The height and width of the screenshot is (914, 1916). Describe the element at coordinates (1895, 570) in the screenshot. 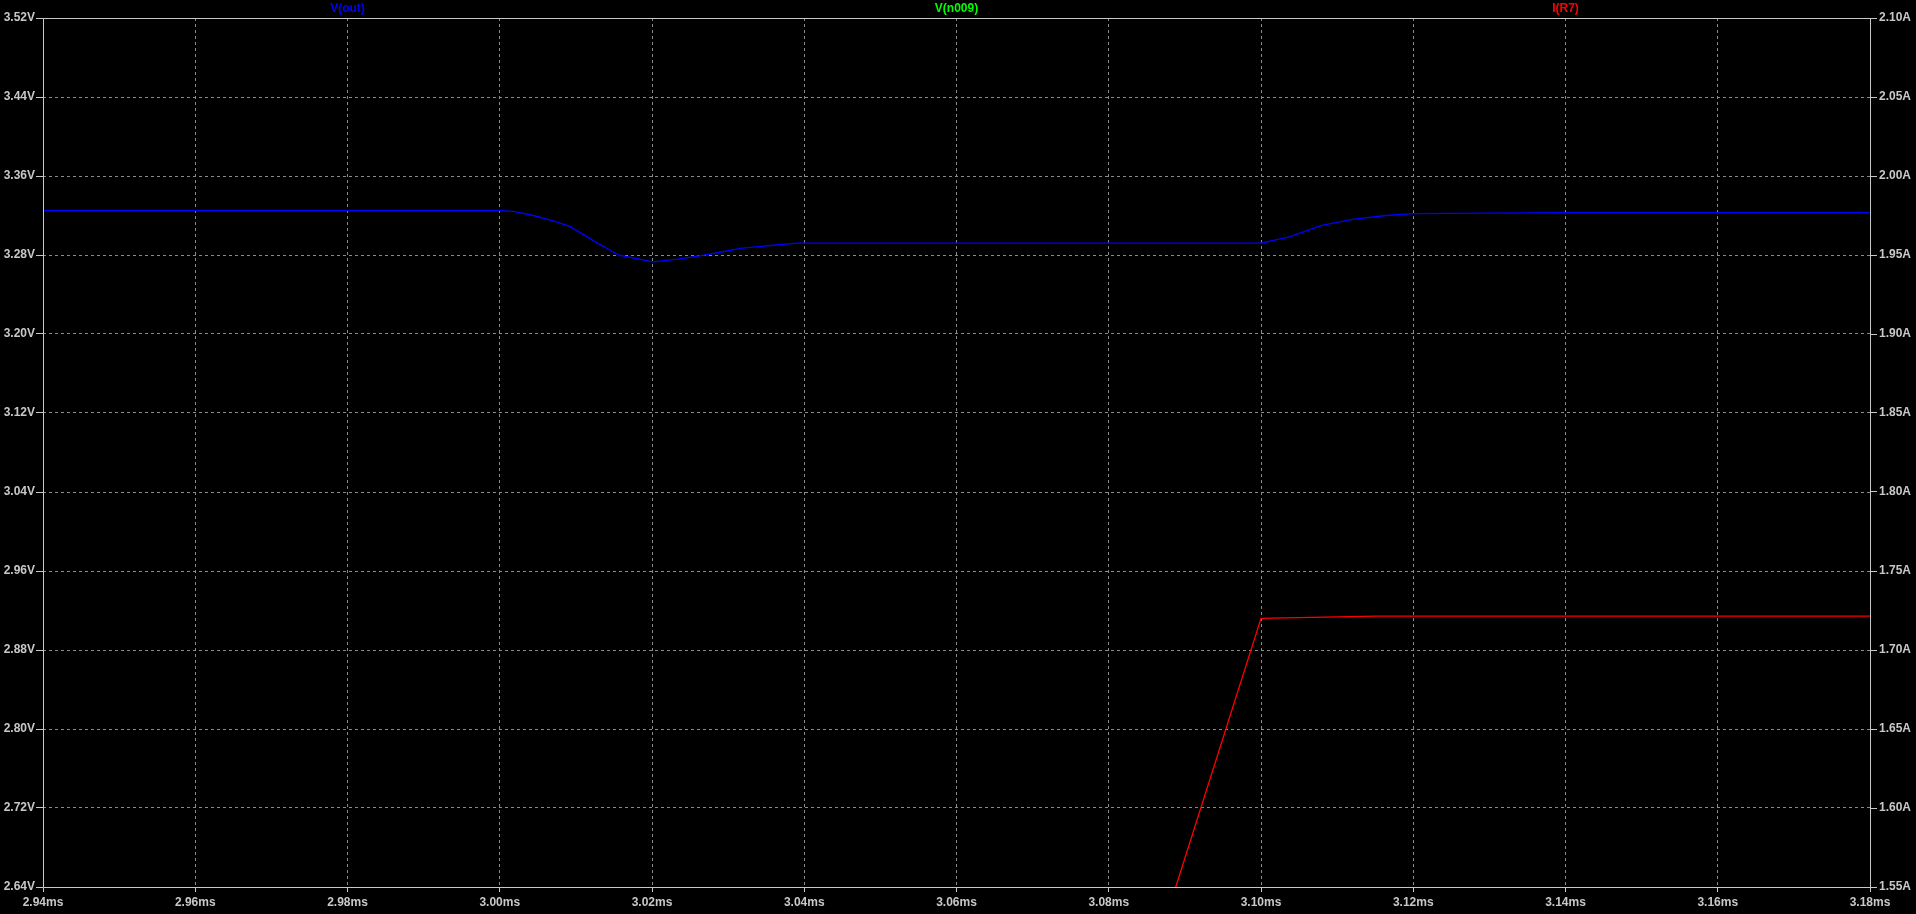

I see `y2-tick-label: 1.75A` at that location.